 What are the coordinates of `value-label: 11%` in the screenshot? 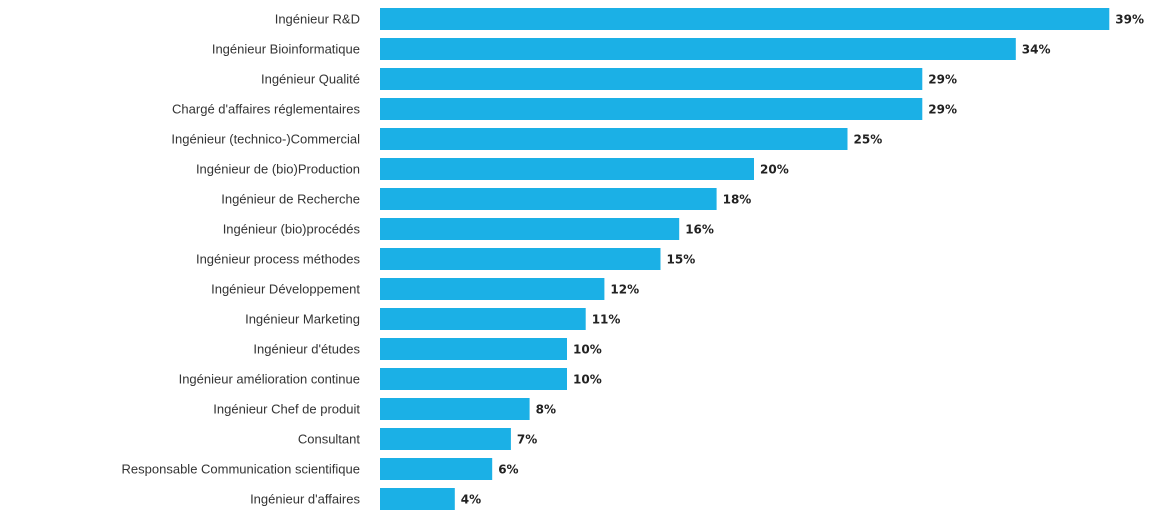 It's located at (606, 320).